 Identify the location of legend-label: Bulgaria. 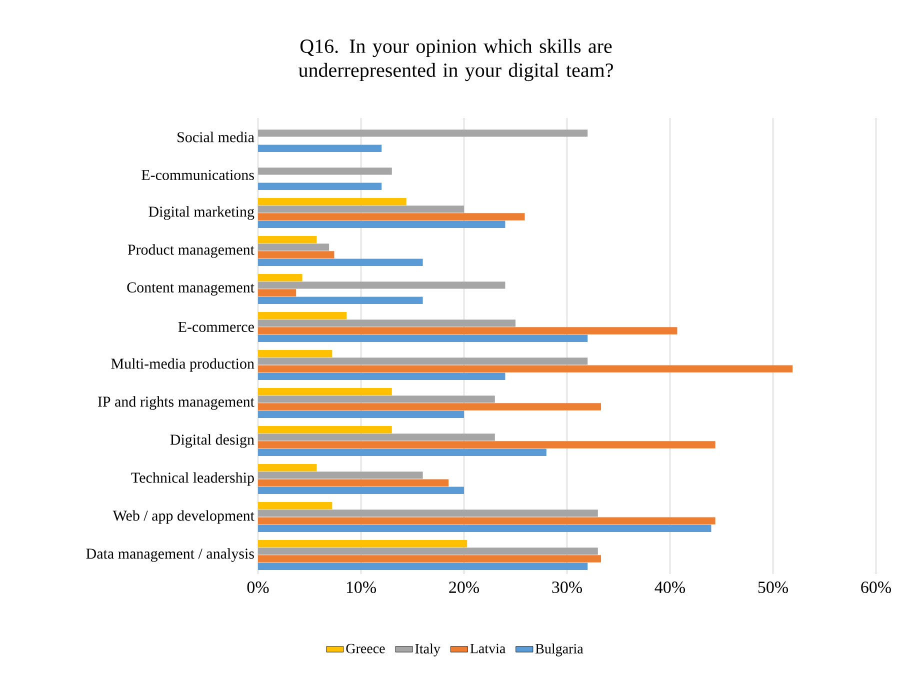
(560, 650).